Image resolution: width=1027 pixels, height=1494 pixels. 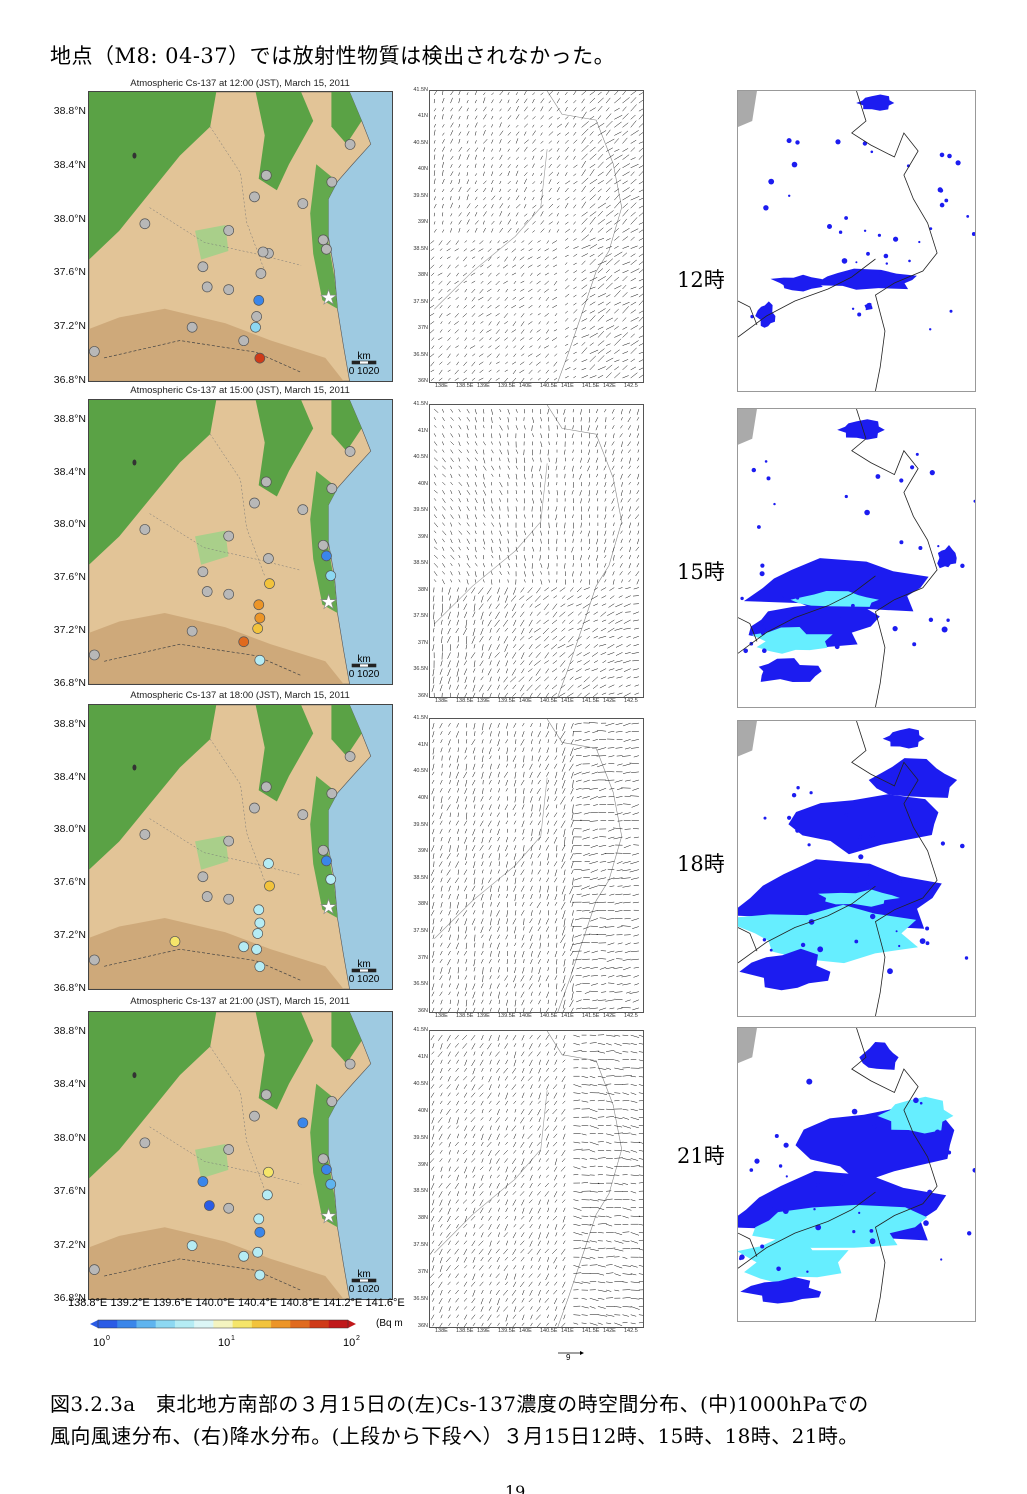 I want to click on colorbar-tick: 10 1, so click(x=226, y=1342).